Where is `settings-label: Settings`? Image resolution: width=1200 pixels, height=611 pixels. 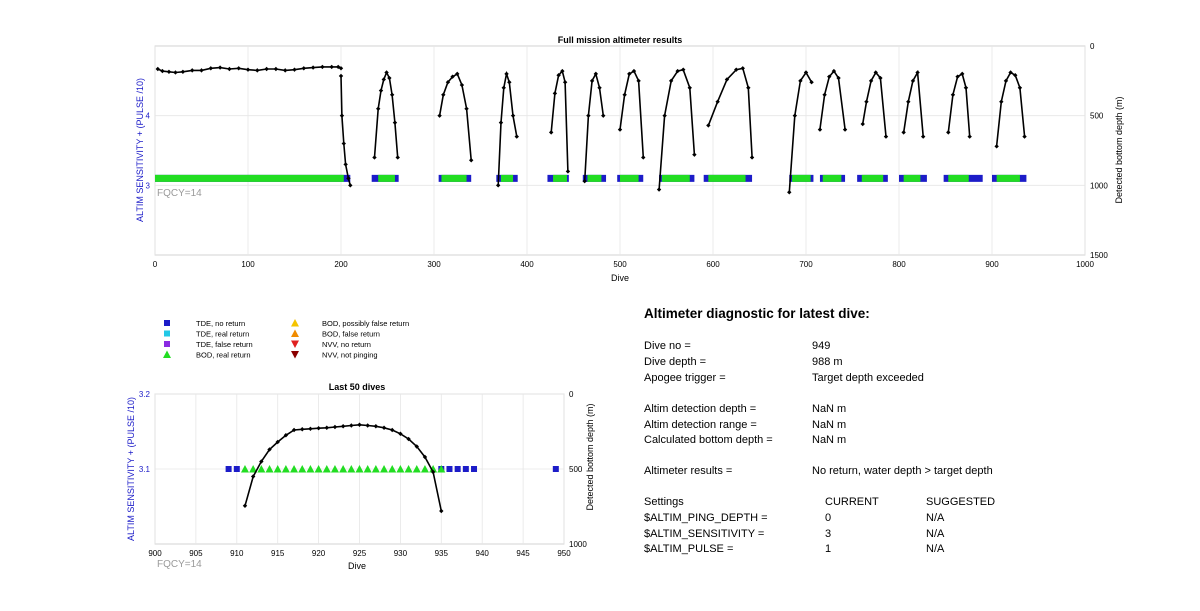 settings-label: Settings is located at coordinates (664, 502).